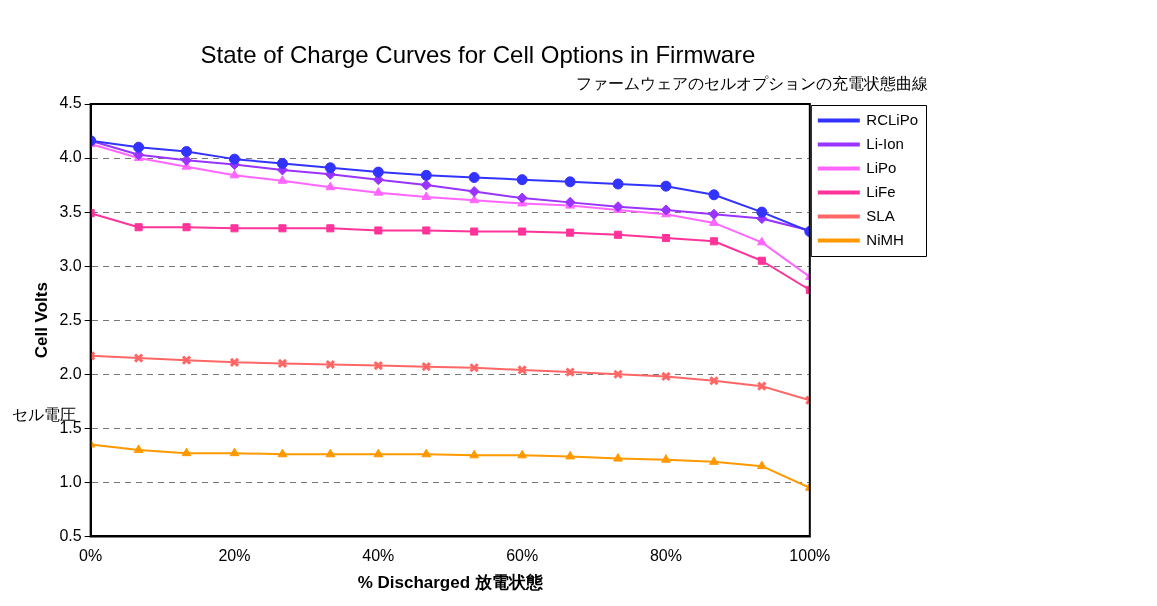 The height and width of the screenshot is (606, 1157). What do you see at coordinates (70, 481) in the screenshot?
I see `y-tick-label: 1.0` at bounding box center [70, 481].